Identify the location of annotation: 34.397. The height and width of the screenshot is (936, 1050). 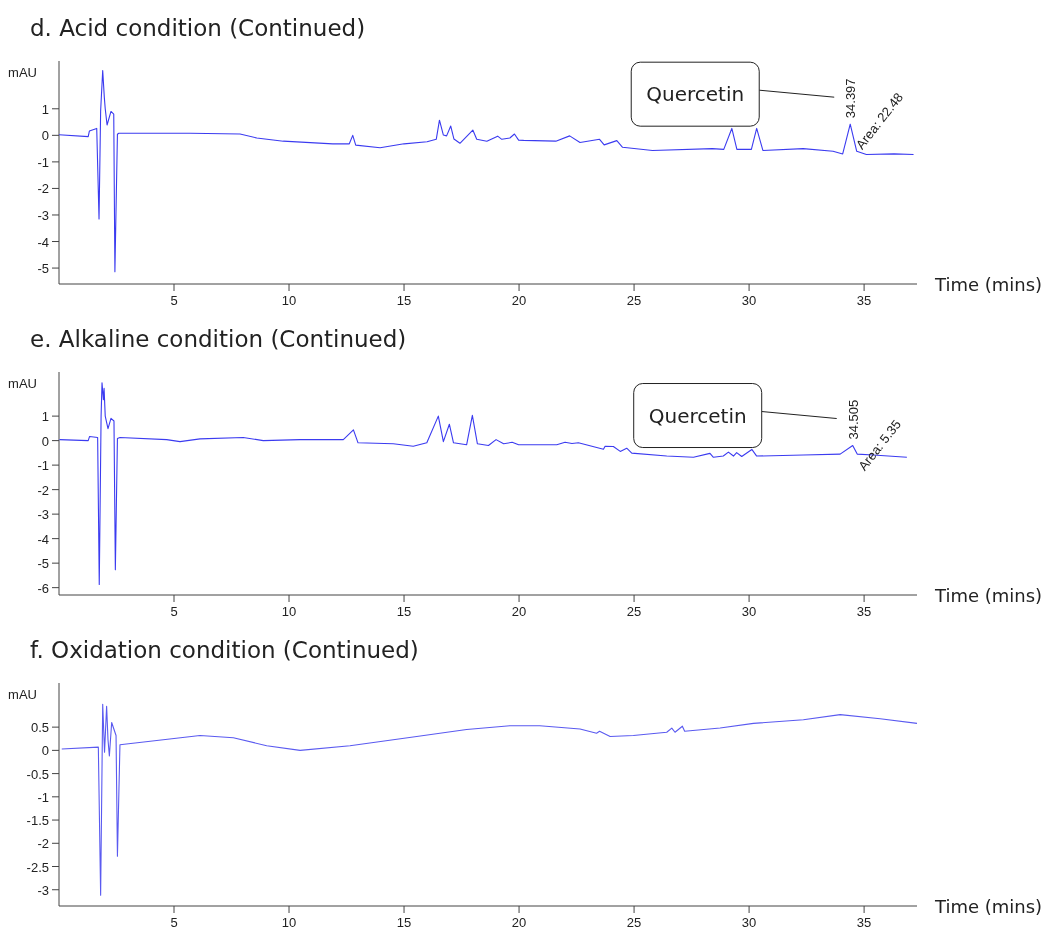
(851, 98).